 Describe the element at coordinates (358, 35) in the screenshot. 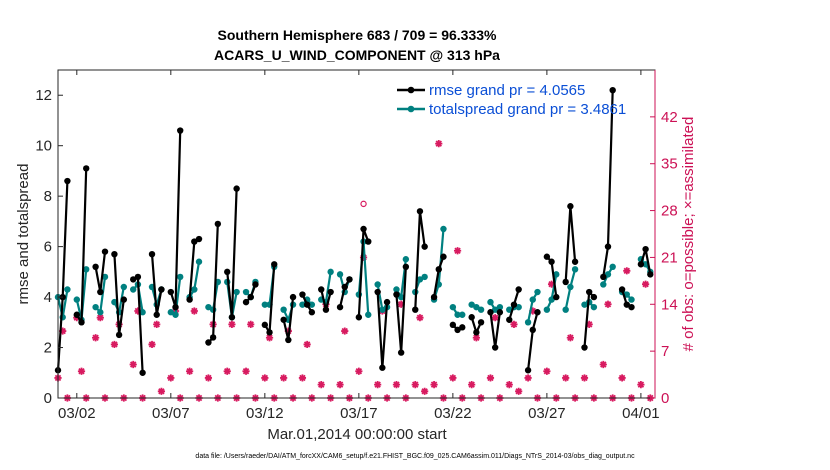

I see `chart-title: Southern Hemisphere 683 / 709 = 96.333%` at that location.